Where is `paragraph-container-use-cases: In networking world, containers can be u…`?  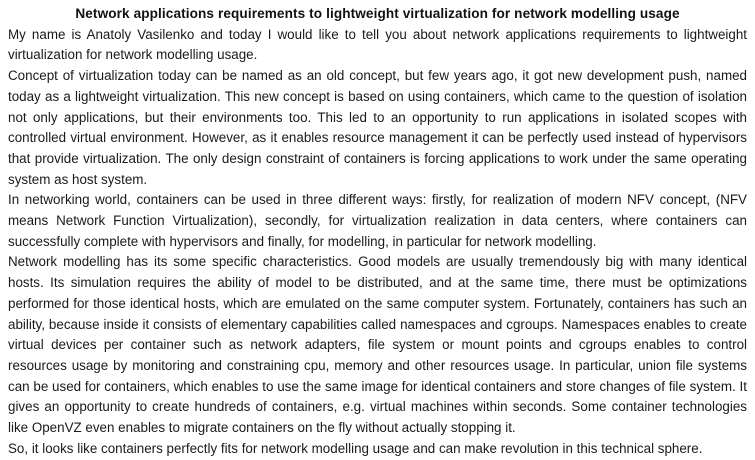 paragraph-container-use-cases: In networking world, containers can be u… is located at coordinates (377, 220).